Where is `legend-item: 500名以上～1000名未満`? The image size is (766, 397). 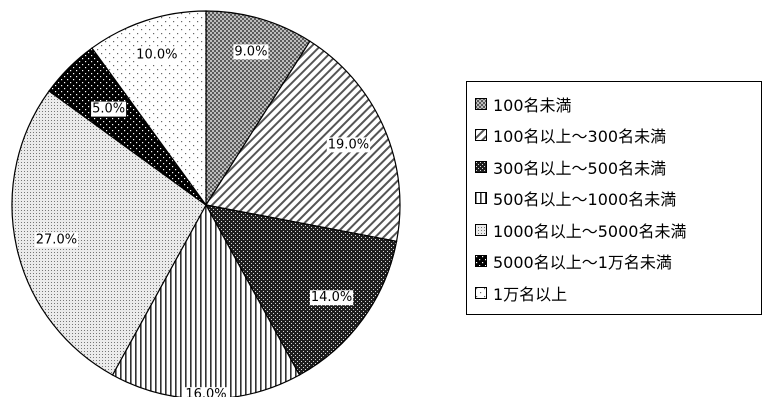 legend-item: 500名以上～1000名未満 is located at coordinates (618, 199).